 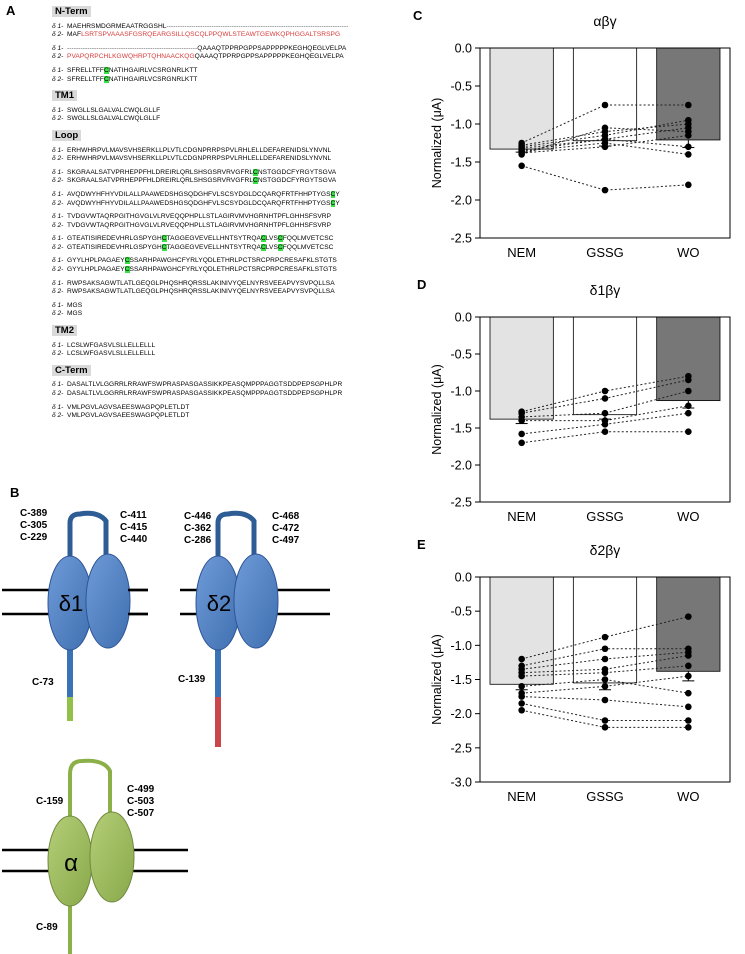 What do you see at coordinates (50, 801) in the screenshot?
I see `cysteine-label: C-159` at bounding box center [50, 801].